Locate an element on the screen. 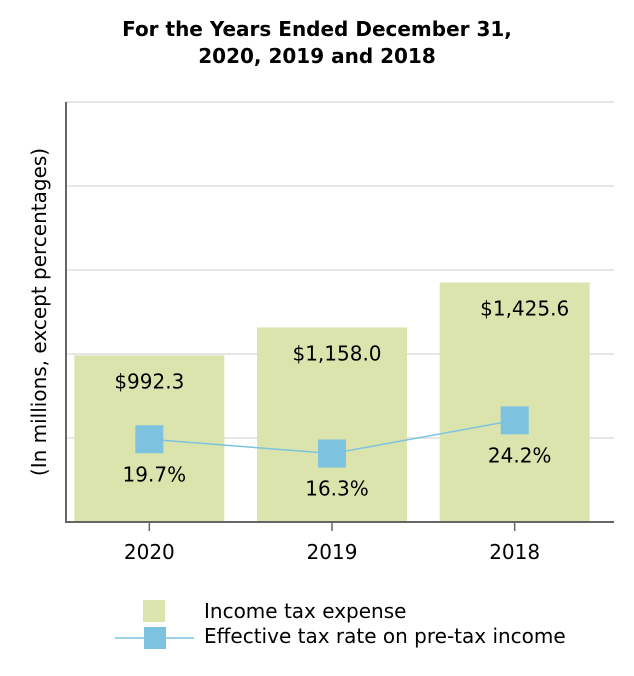  x-tick-label-2019: 2019 is located at coordinates (332, 552).